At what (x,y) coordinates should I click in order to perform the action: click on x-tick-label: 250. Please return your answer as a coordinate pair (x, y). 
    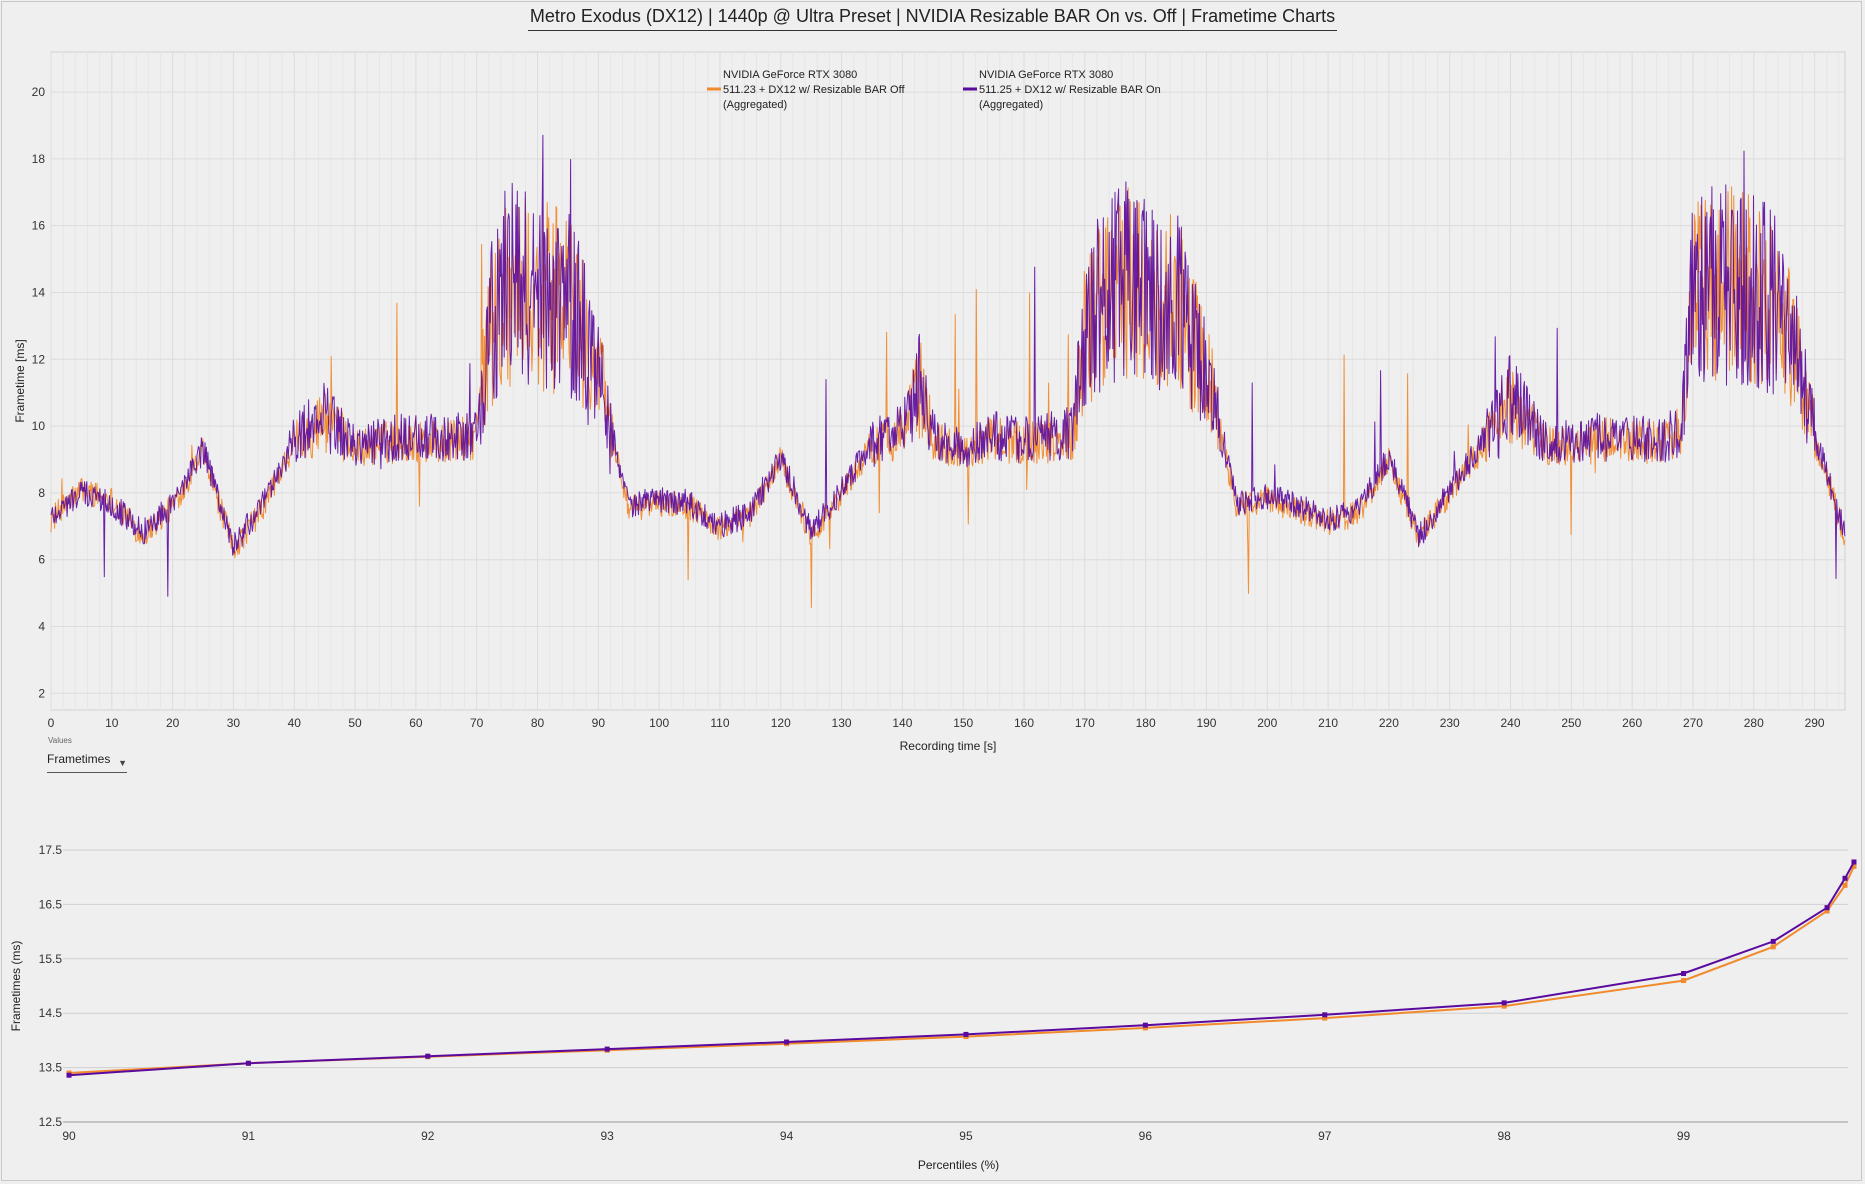
    Looking at the image, I should click on (1571, 723).